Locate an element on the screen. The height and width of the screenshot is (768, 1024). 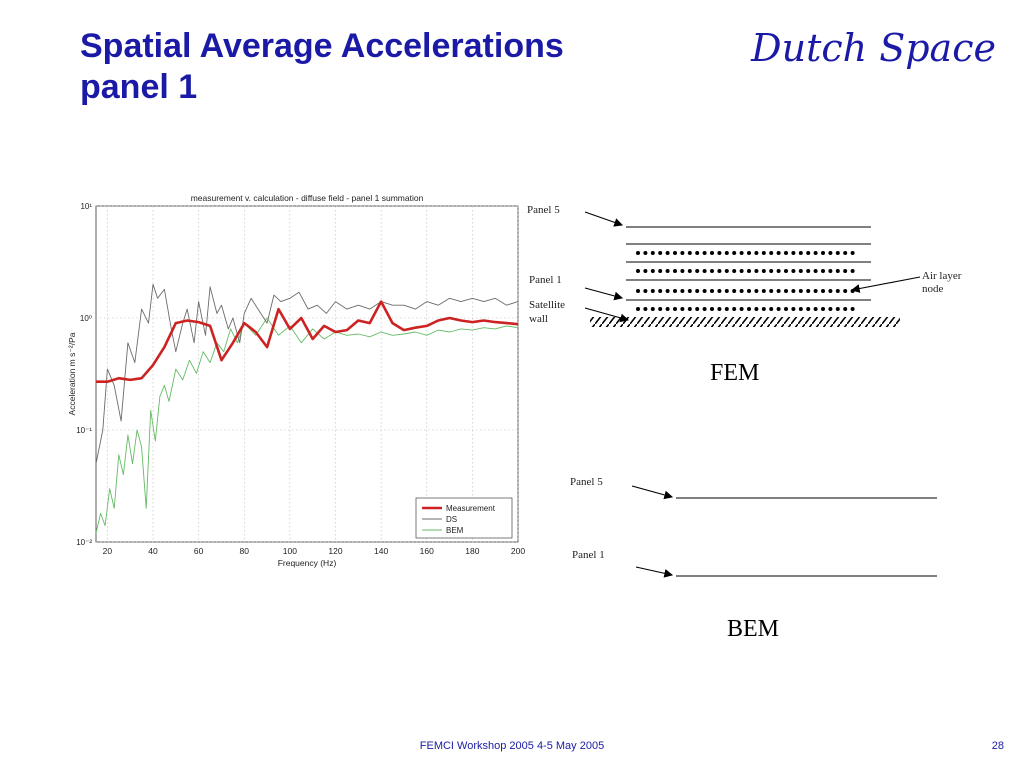
legend-entry: DS is located at coordinates (451, 519).